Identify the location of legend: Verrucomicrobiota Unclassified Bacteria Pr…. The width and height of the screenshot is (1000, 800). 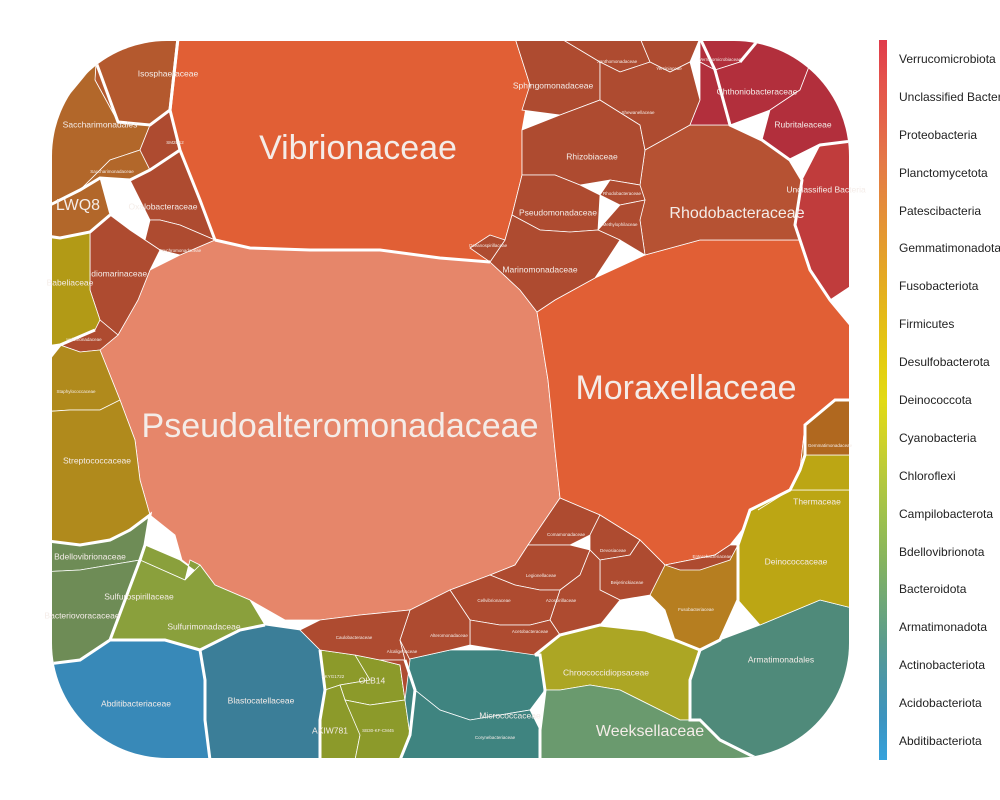
(939, 400).